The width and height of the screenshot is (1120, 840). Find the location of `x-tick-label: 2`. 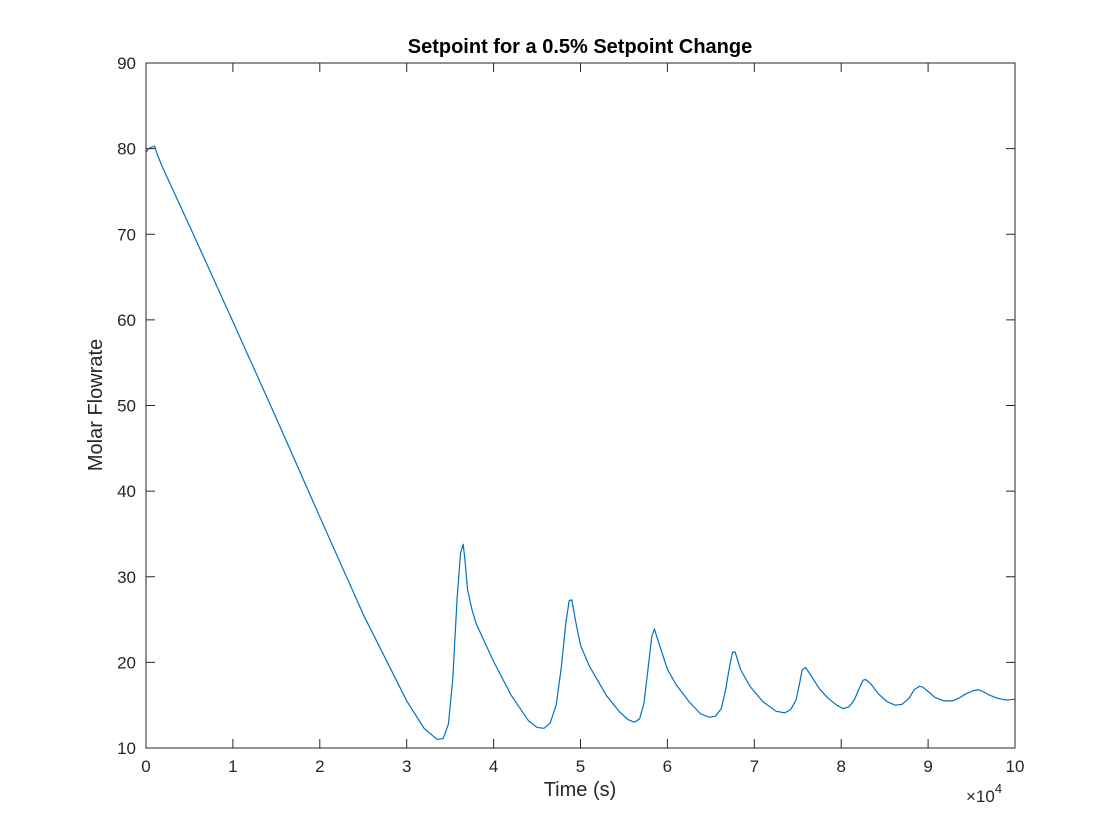

x-tick-label: 2 is located at coordinates (319, 766).